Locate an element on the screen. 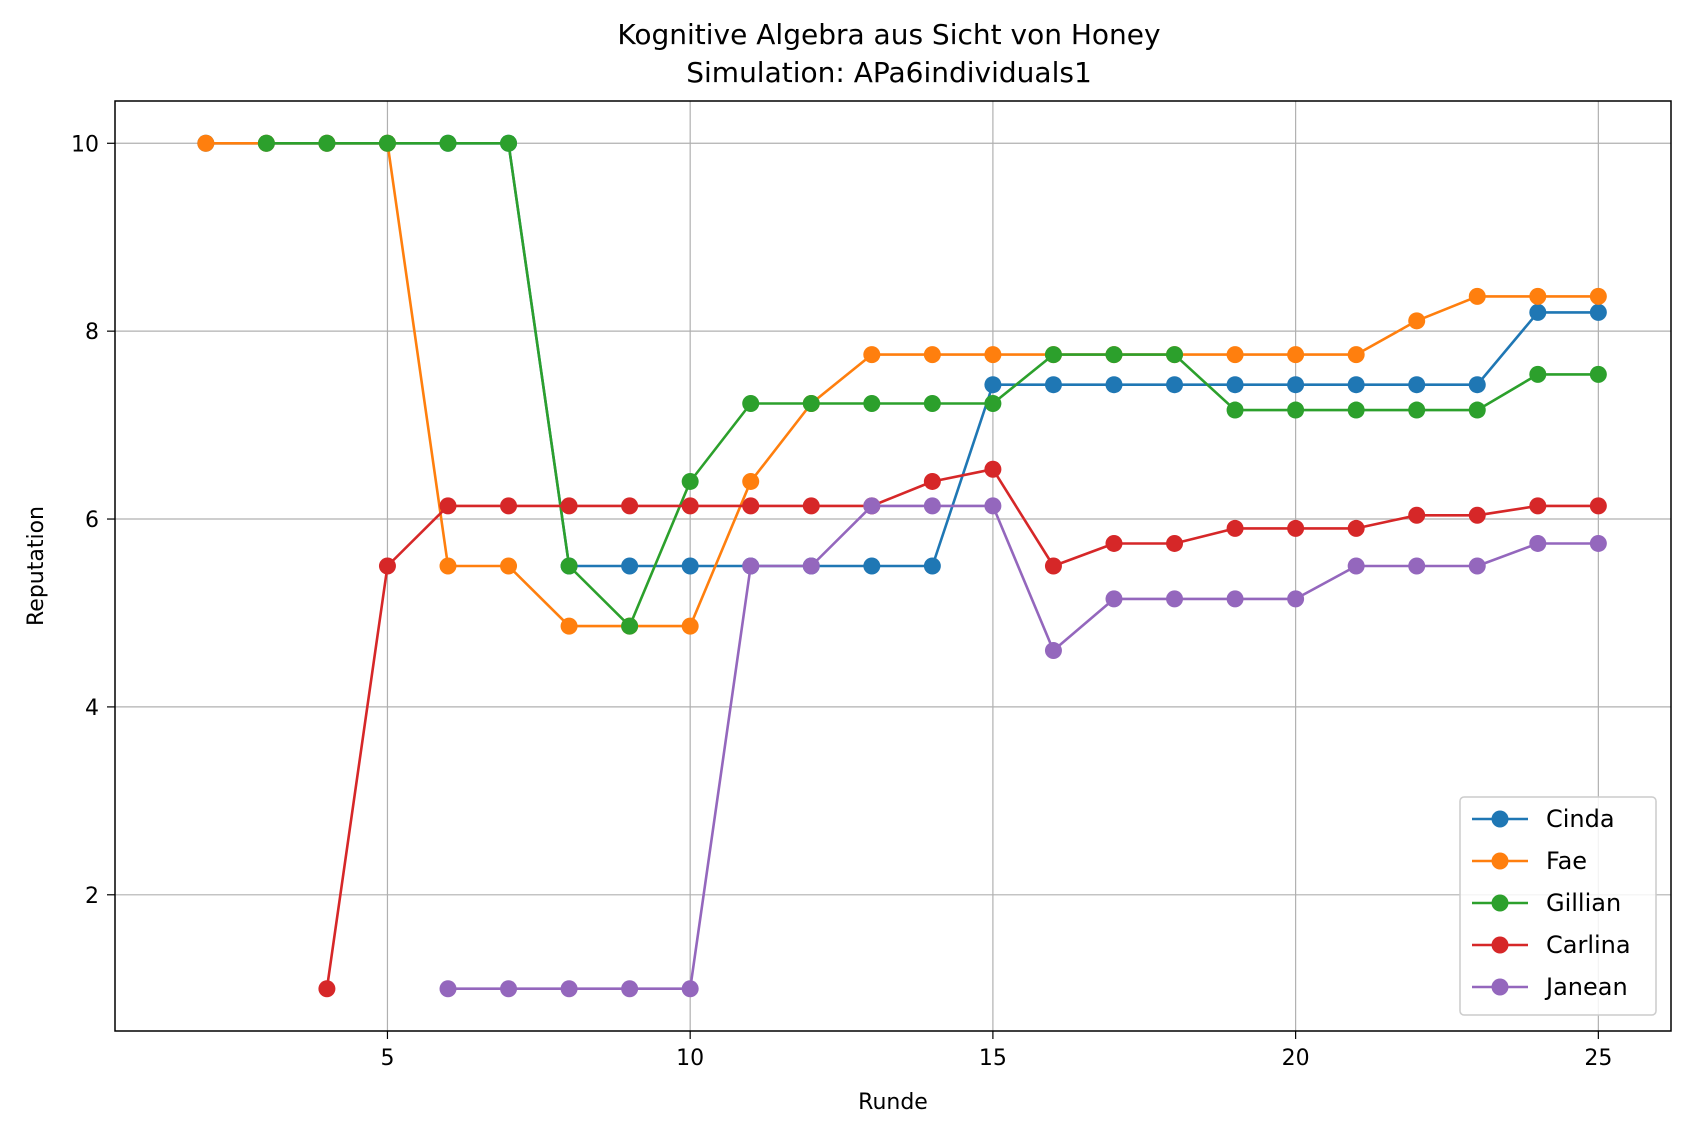 The width and height of the screenshot is (1683, 1131). y-tick-label: 2 is located at coordinates (92, 896).